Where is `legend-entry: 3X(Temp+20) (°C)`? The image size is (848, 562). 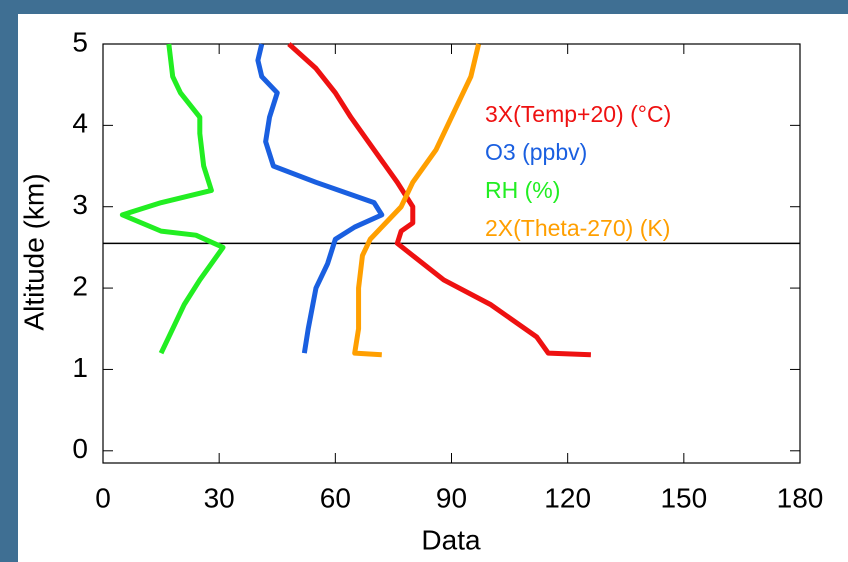
legend-entry: 3X(Temp+20) (°C) is located at coordinates (578, 114).